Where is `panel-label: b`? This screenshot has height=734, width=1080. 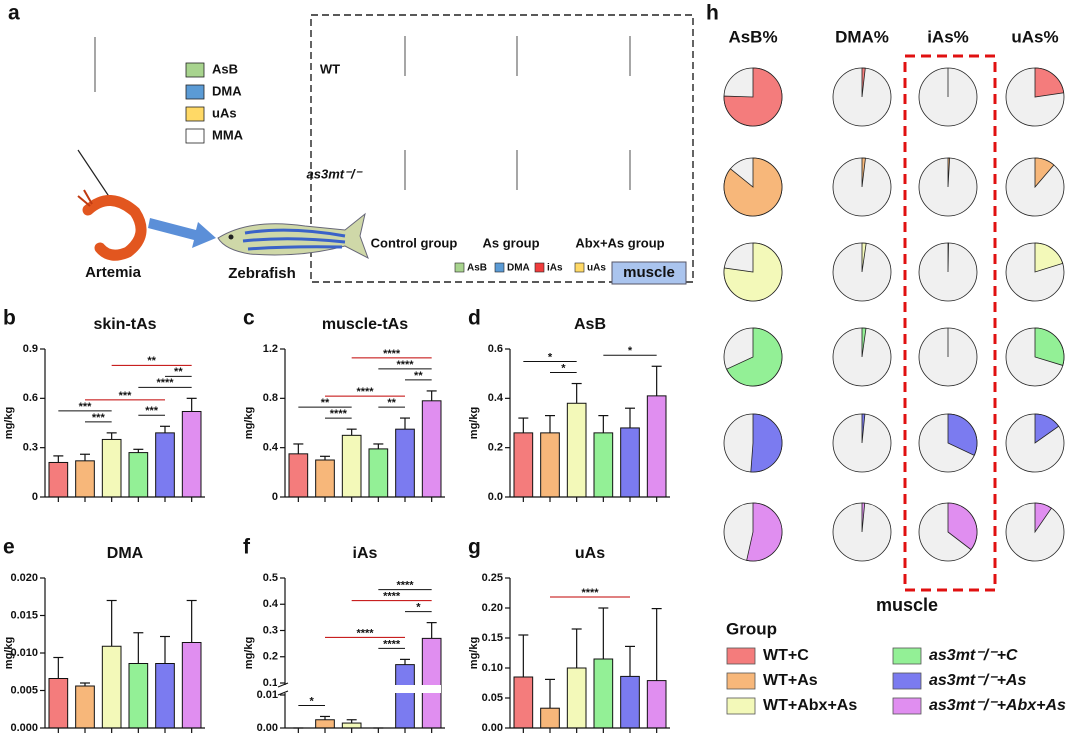
panel-label: b is located at coordinates (9, 318).